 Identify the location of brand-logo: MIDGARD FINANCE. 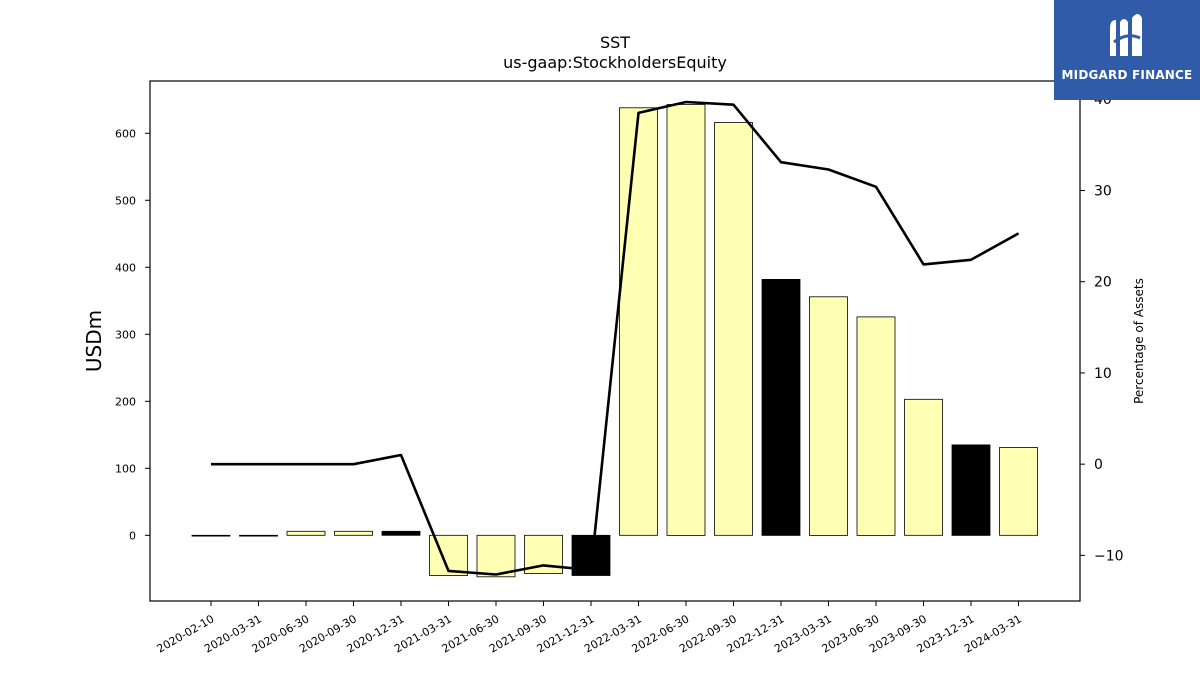
(1127, 50).